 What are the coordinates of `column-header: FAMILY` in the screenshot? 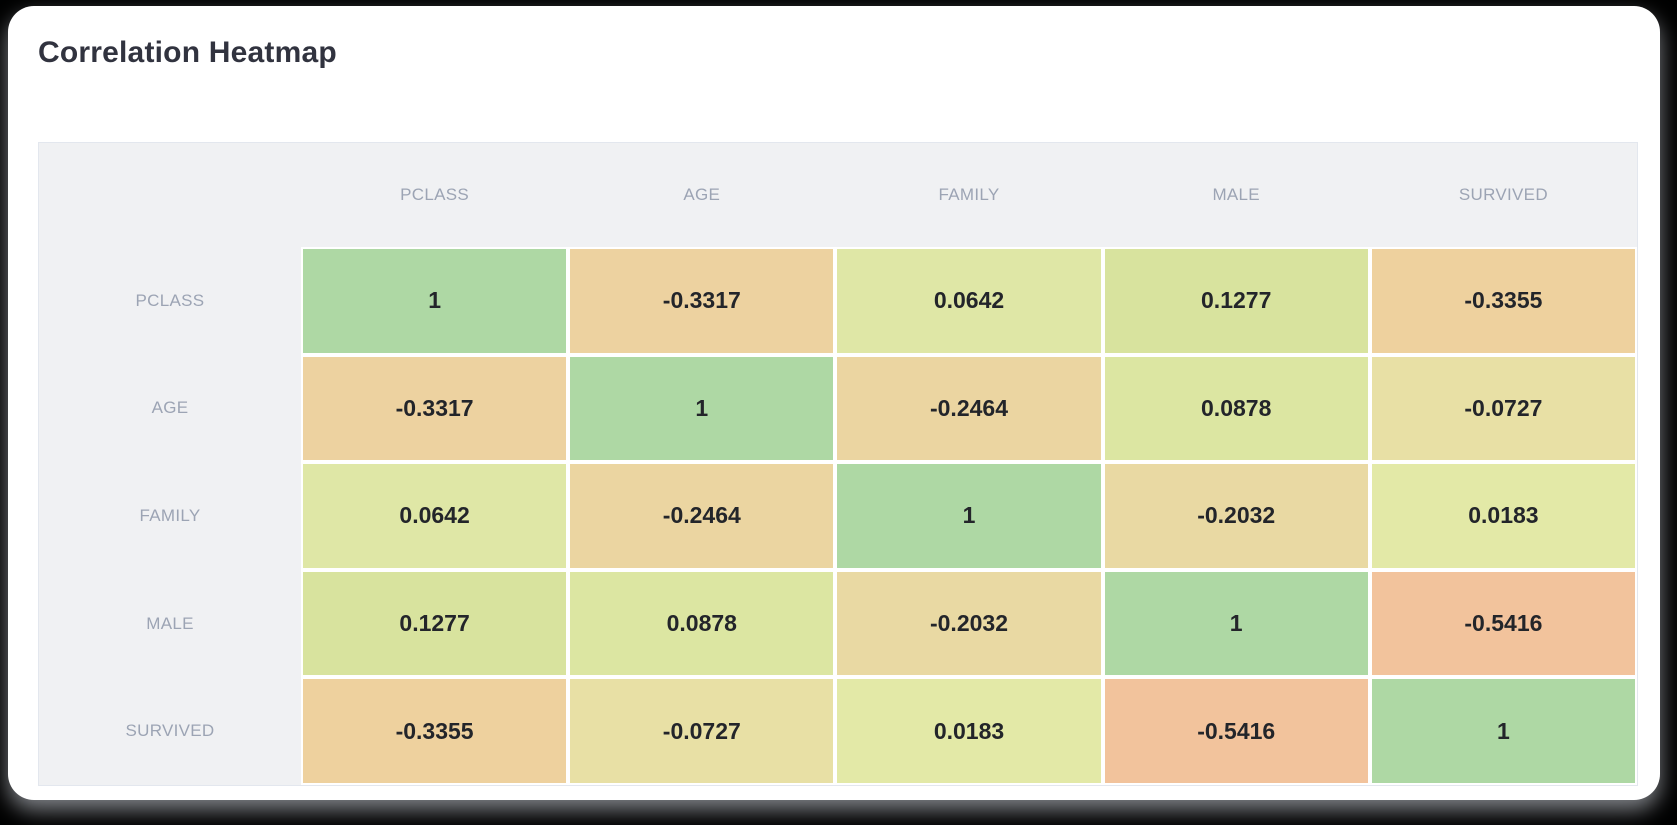 It's located at (969, 195).